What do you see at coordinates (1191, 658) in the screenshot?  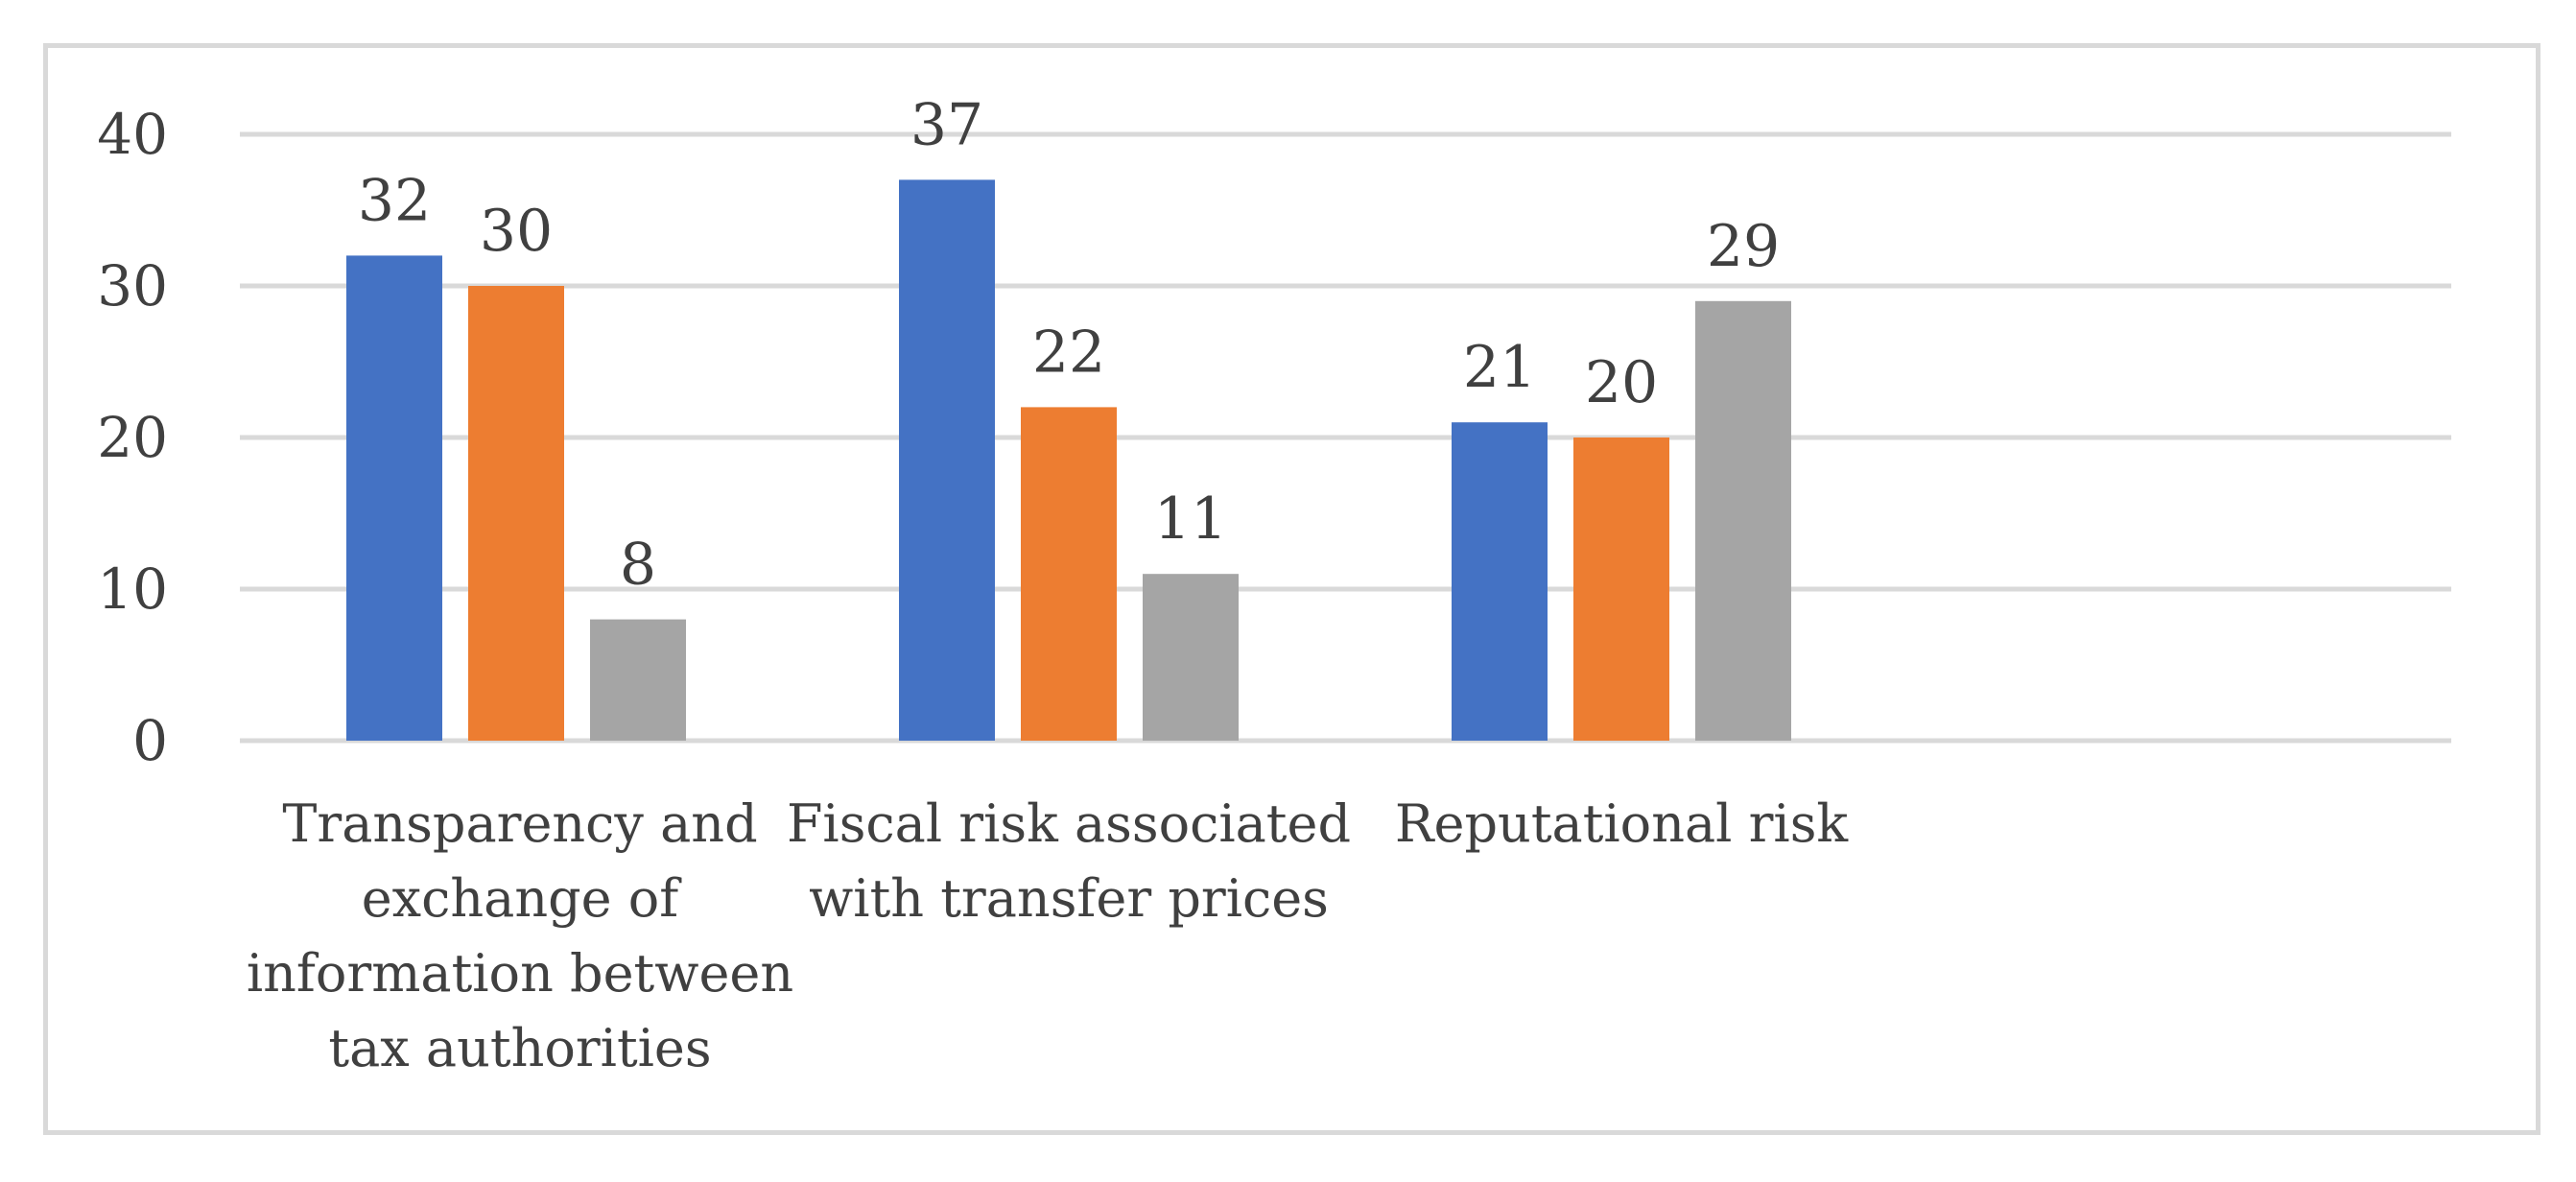 I see `bar-s3-c2` at bounding box center [1191, 658].